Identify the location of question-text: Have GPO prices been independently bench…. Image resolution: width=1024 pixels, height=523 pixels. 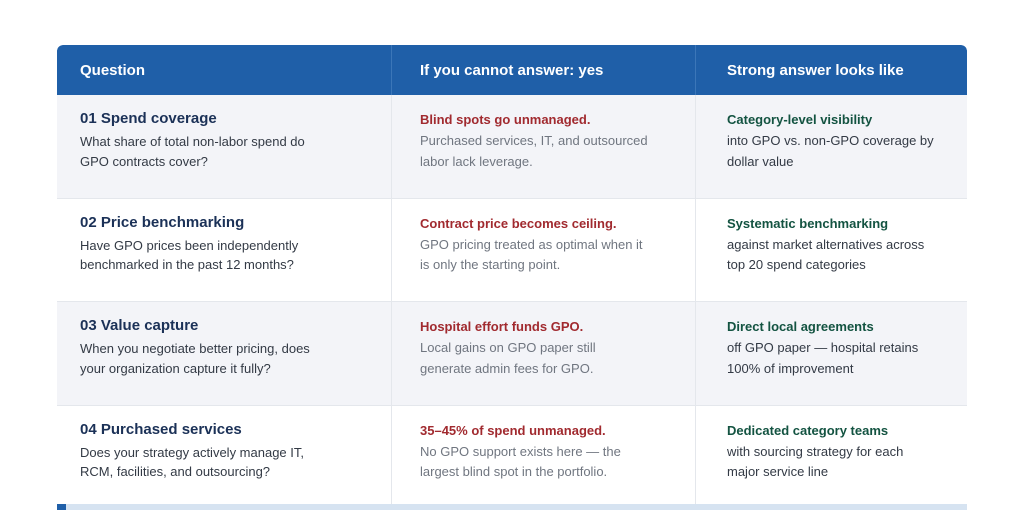
(189, 255).